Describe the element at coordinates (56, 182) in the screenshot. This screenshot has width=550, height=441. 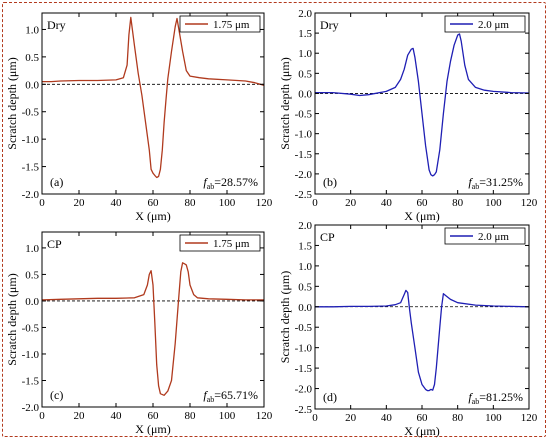
I see `panel-label: (a)` at that location.